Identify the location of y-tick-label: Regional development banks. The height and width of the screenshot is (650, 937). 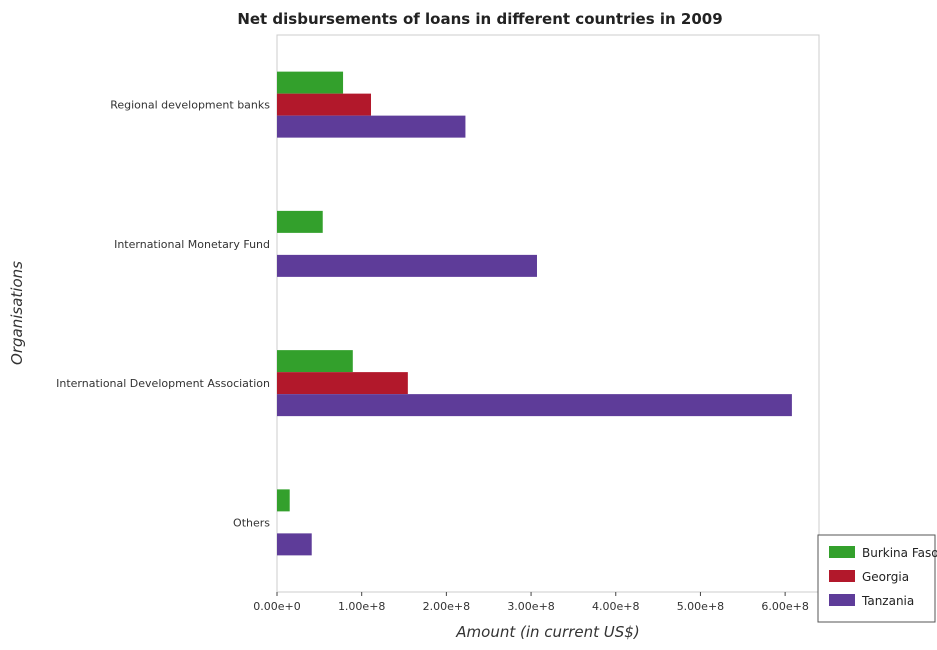
(190, 105).